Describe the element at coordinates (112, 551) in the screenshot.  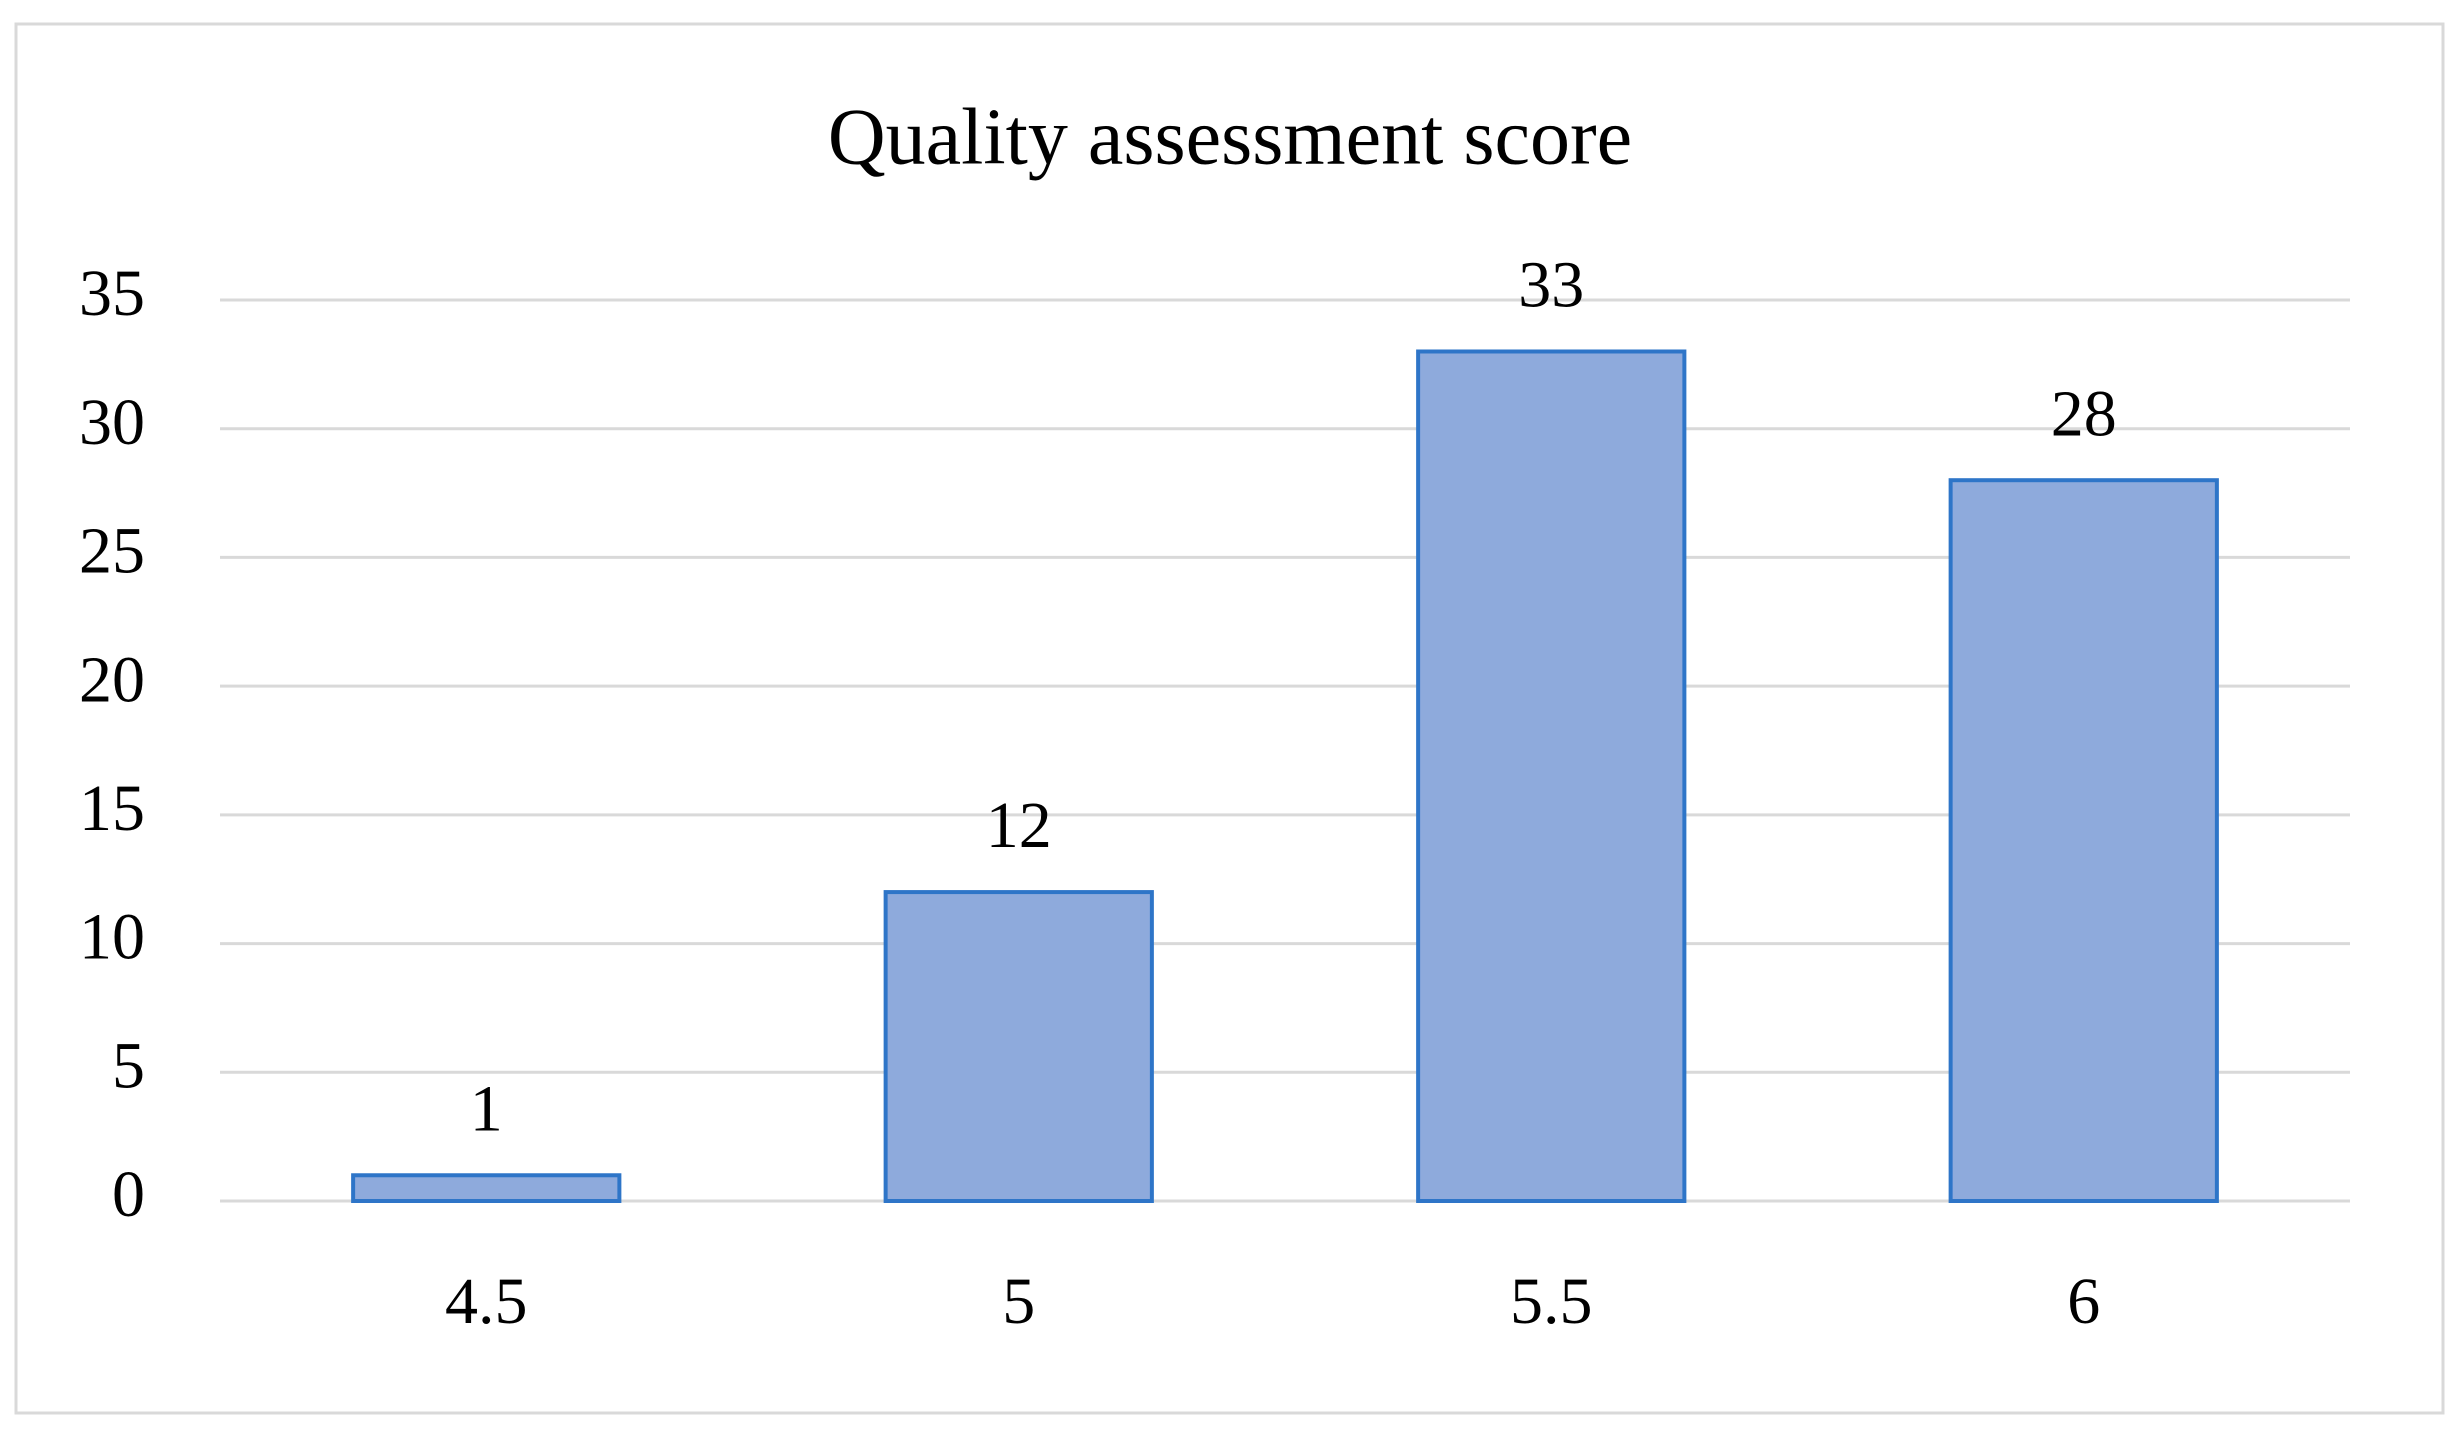
I see `y-tick-label: 25` at that location.